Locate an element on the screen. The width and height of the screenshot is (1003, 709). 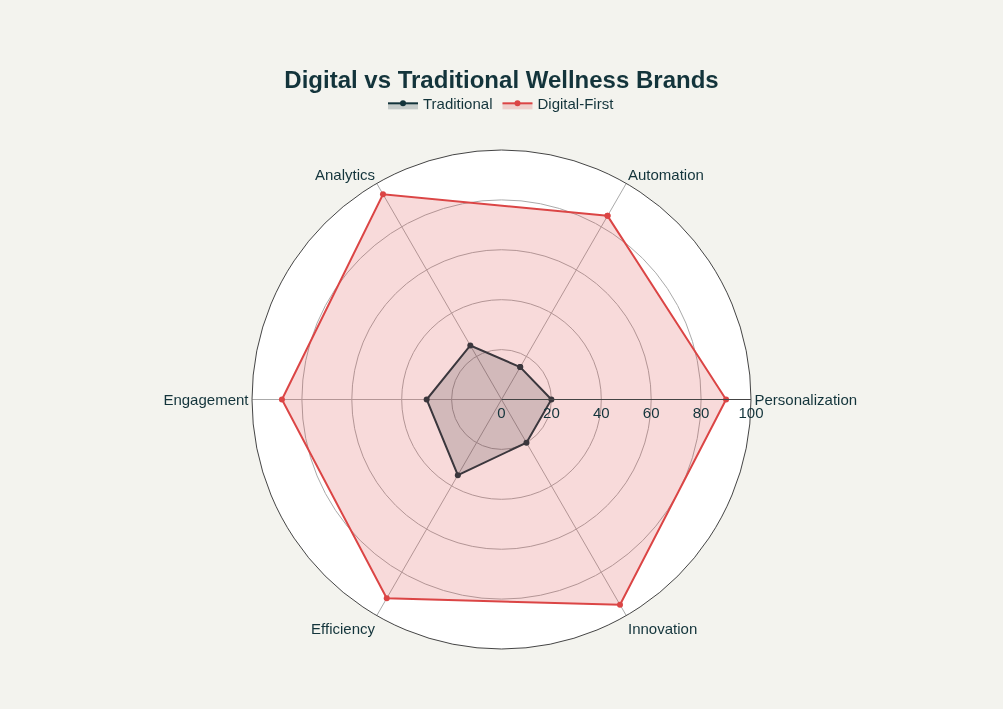
spoke-label: Analytics is located at coordinates (344, 175).